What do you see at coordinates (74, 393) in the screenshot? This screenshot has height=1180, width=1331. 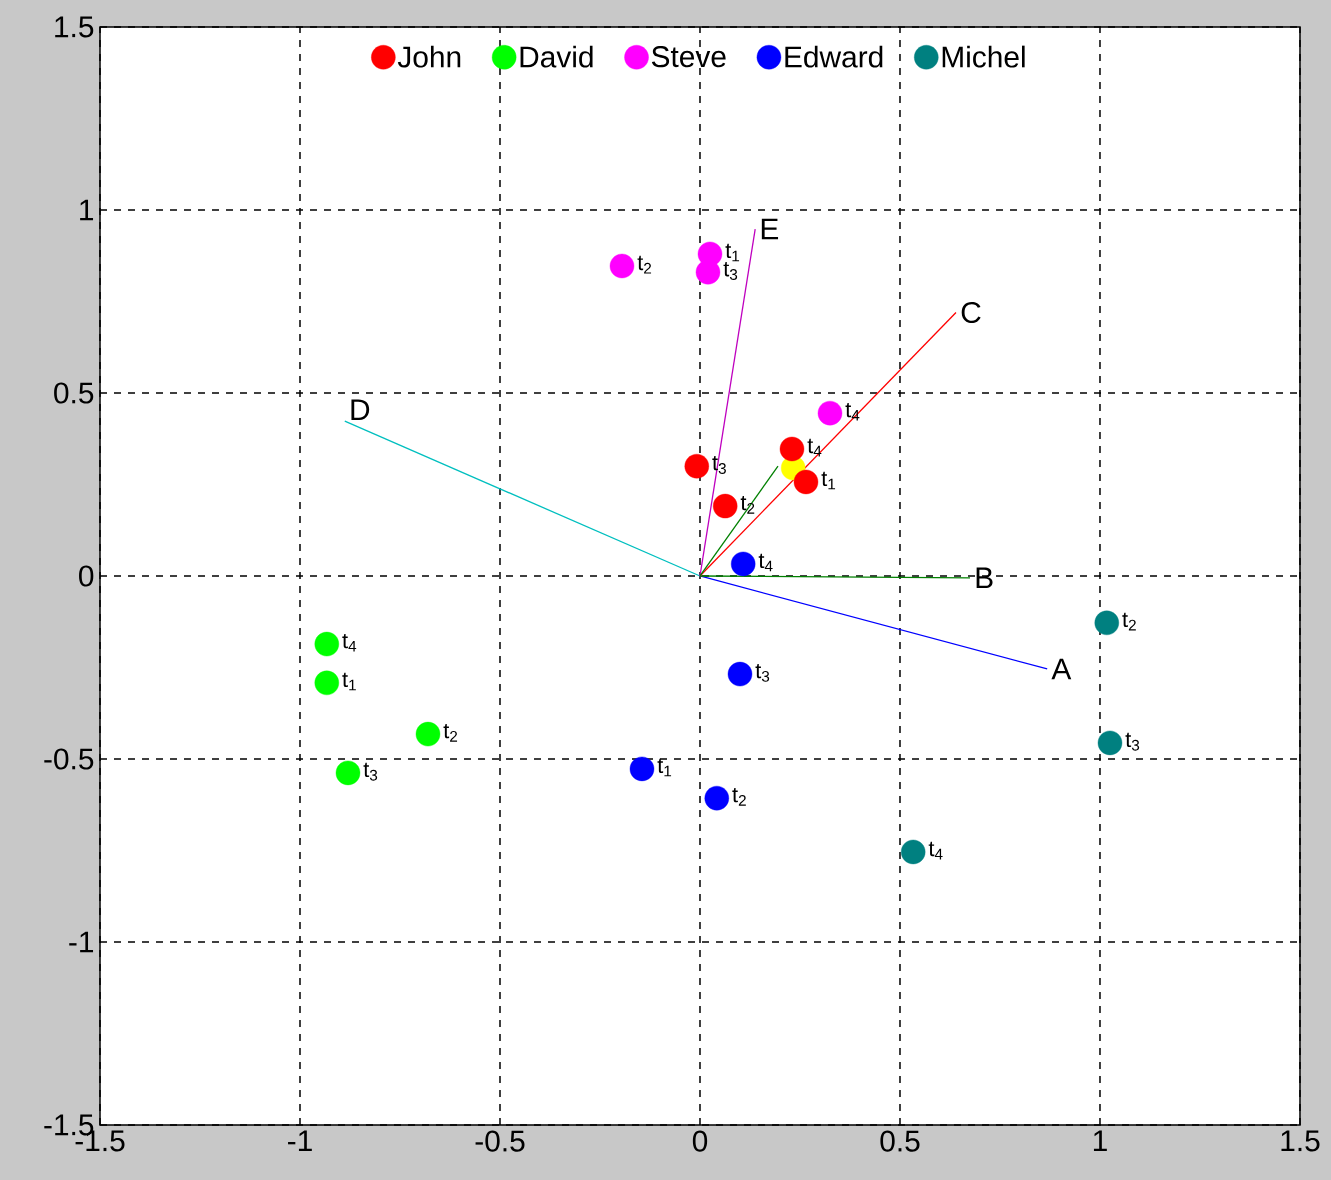 I see `y-tick-label: 0.5` at bounding box center [74, 393].